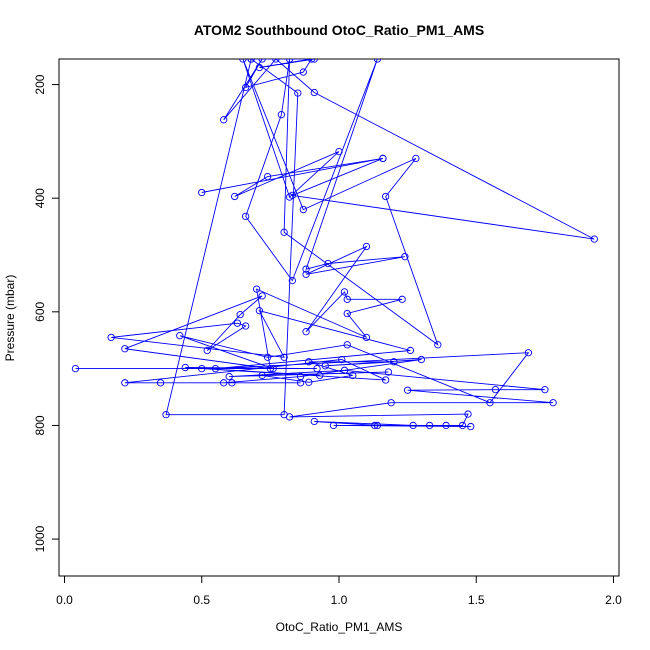 Image resolution: width=650 pixels, height=650 pixels. I want to click on y-tick-label: 600, so click(40, 311).